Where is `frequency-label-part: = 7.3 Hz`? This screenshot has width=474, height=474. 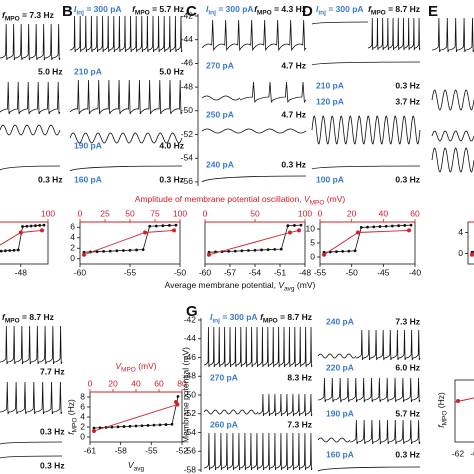 frequency-label-part: = 7.3 Hz is located at coordinates (37, 15).